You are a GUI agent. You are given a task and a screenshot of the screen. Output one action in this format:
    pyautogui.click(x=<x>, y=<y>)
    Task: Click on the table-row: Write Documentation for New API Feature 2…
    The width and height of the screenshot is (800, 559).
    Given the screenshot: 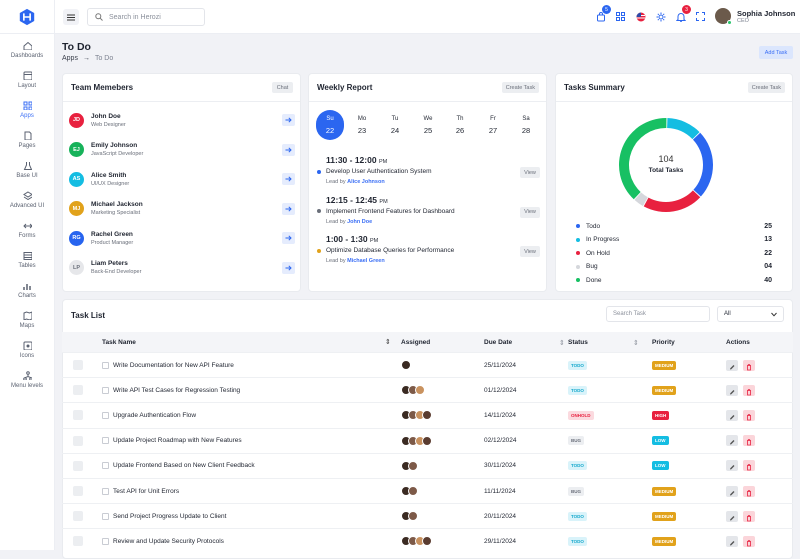 What is the action you would take?
    pyautogui.click(x=427, y=364)
    